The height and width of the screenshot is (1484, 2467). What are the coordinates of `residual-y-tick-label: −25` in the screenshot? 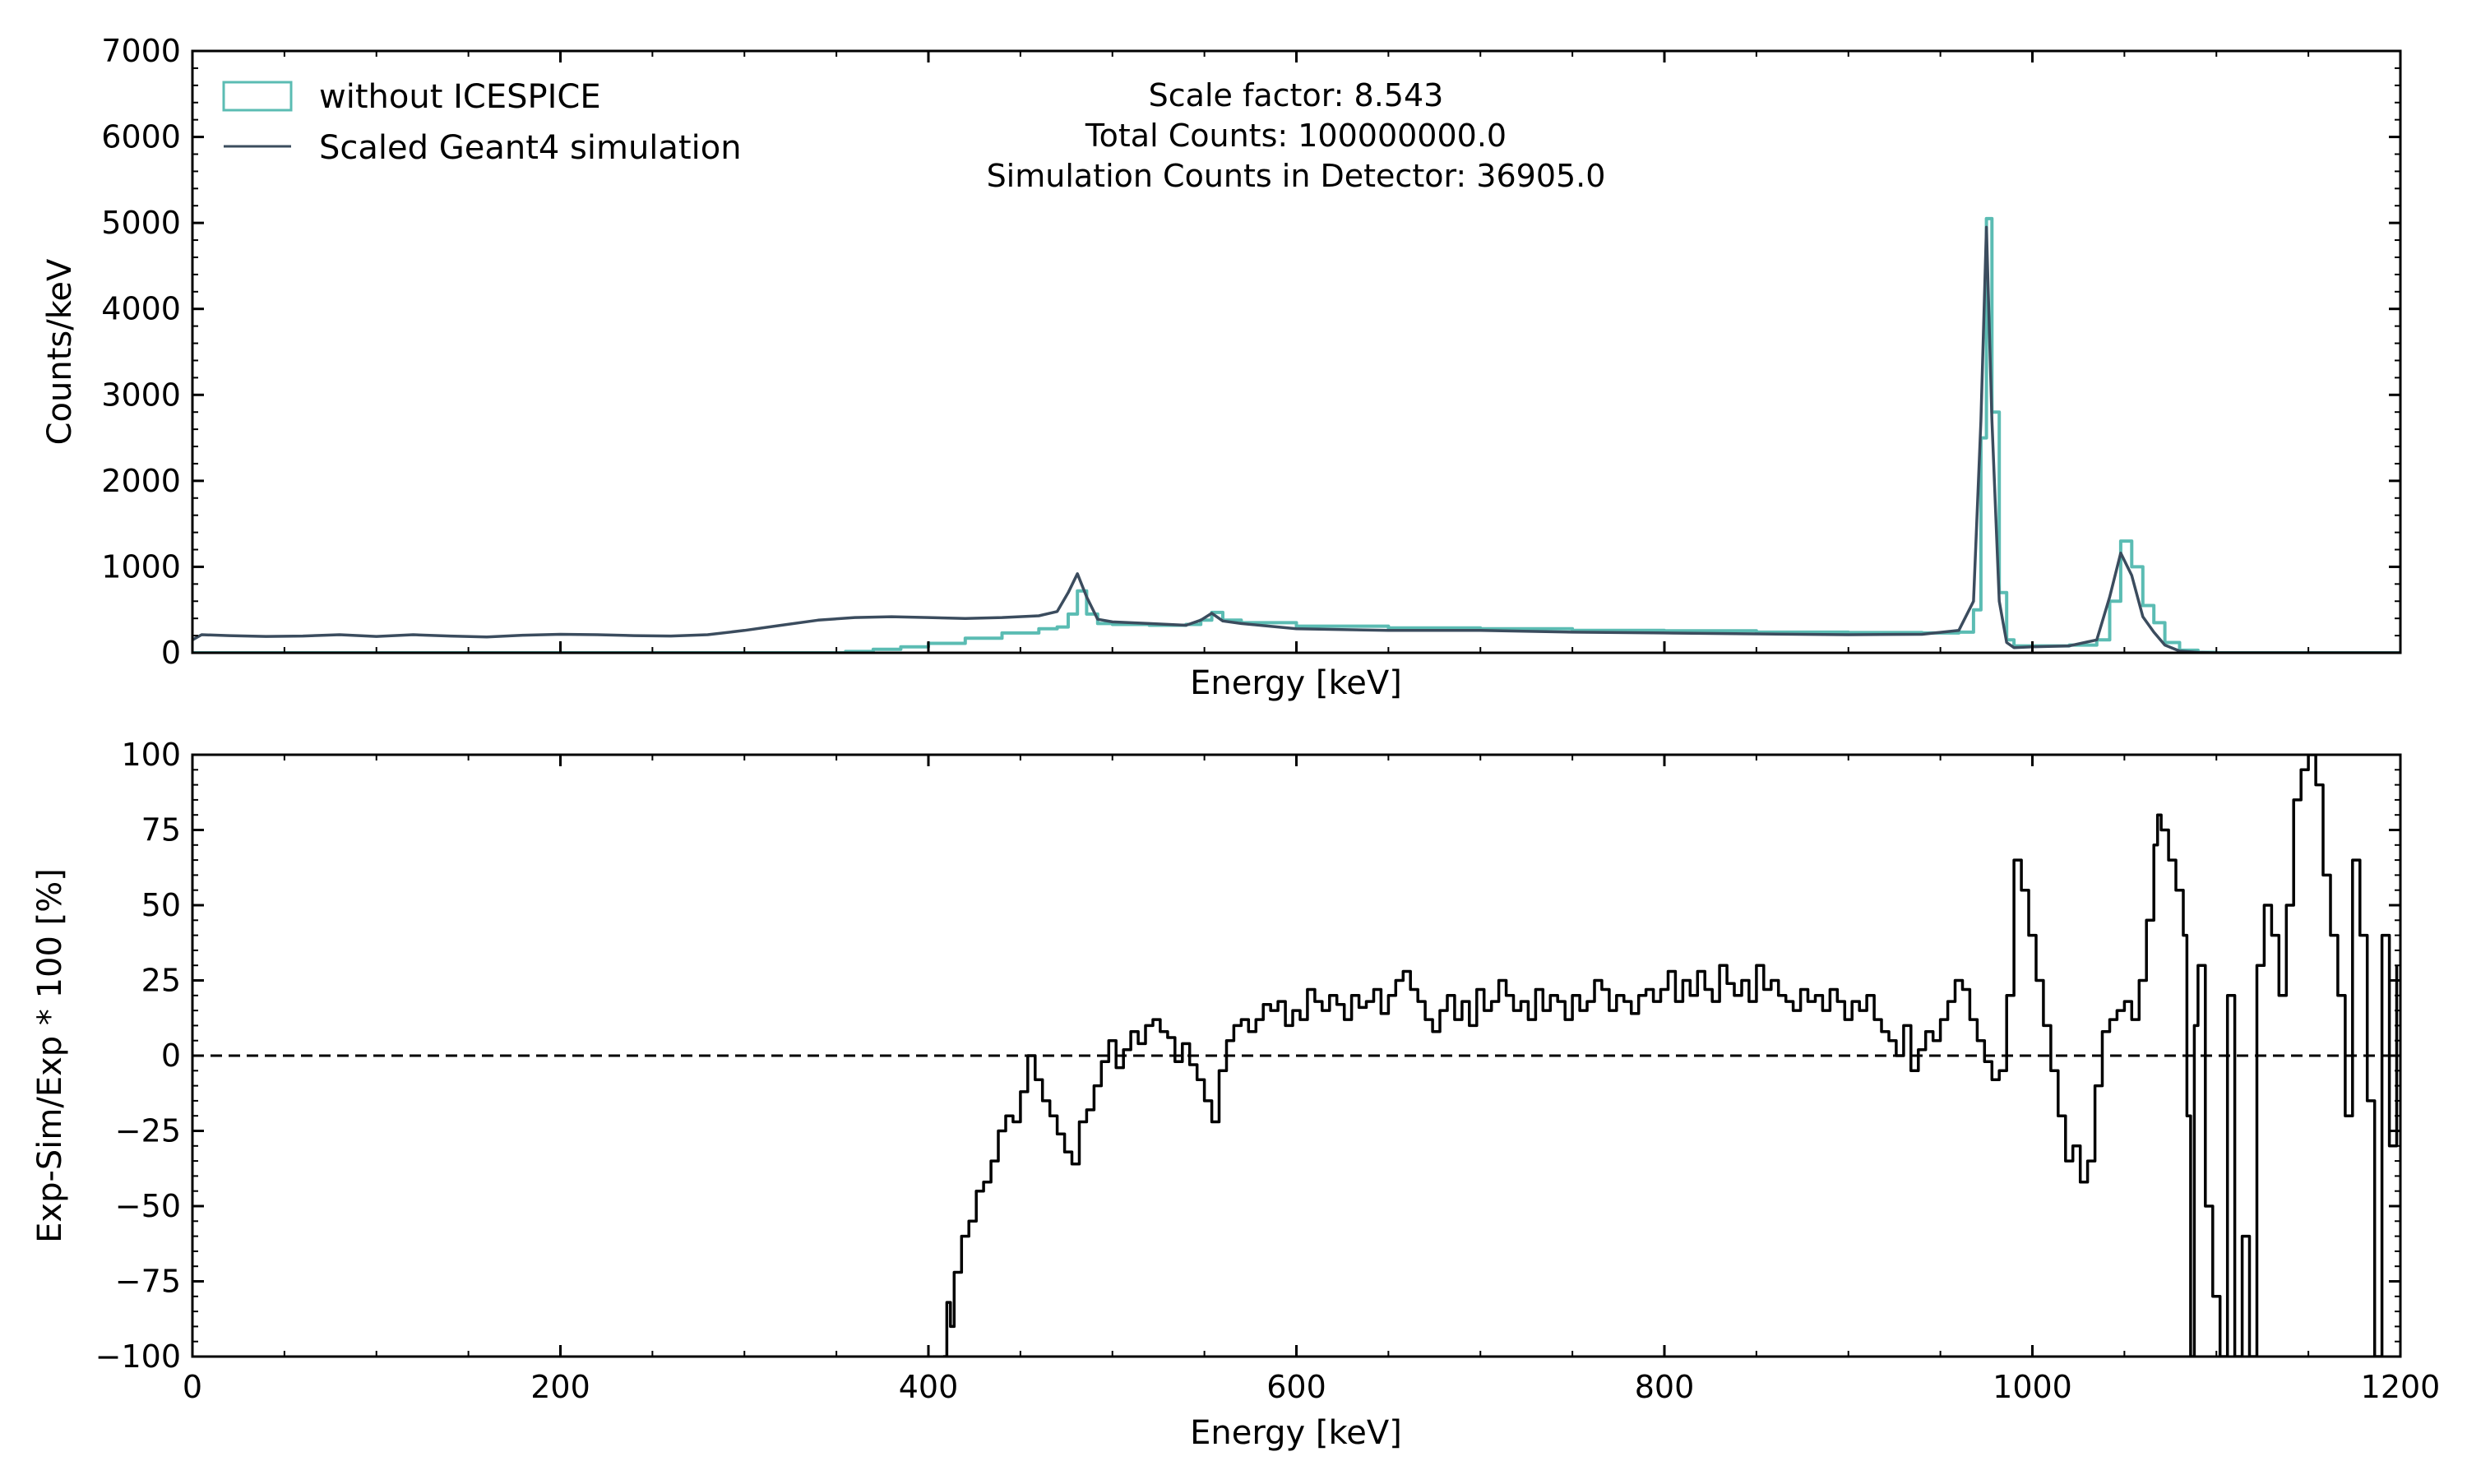 It's located at (148, 1131).